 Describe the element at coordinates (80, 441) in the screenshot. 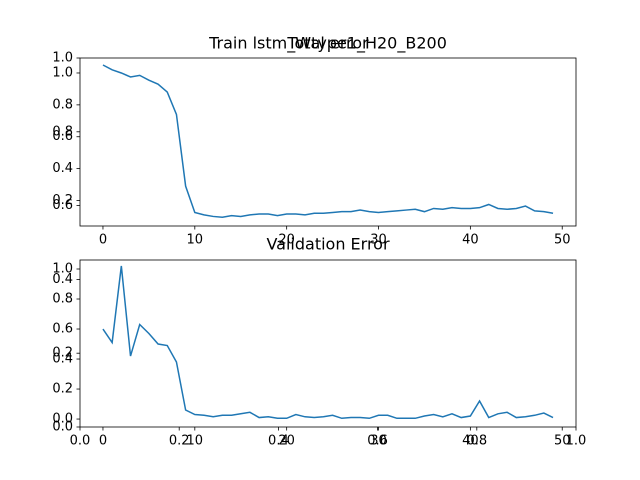

I see `x-tick-label: 0.0` at that location.